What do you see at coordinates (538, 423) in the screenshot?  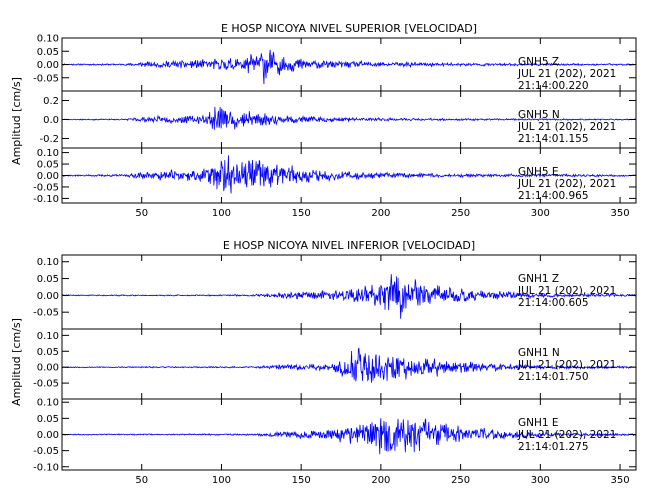 I see `station-label: GNH1 E` at bounding box center [538, 423].